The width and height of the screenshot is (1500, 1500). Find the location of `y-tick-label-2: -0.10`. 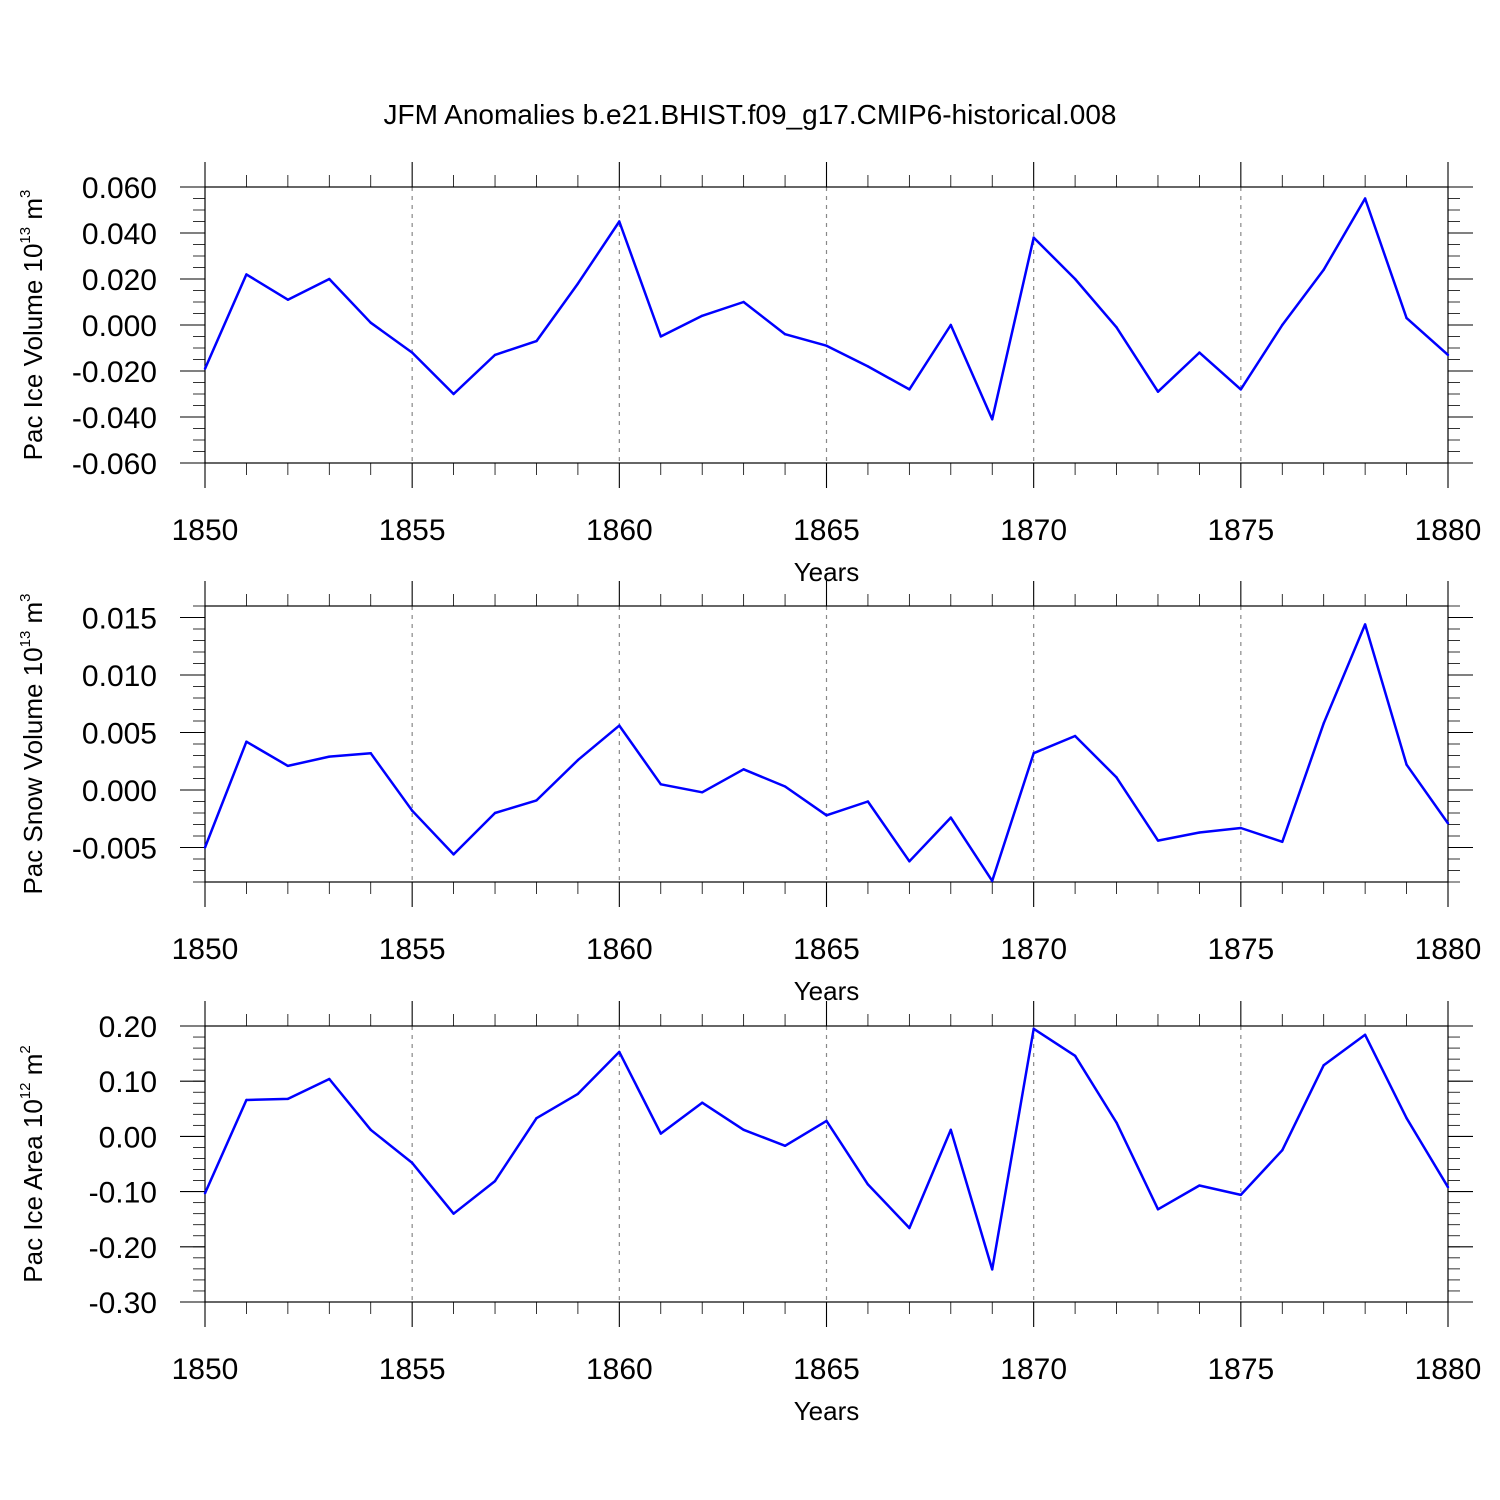

y-tick-label-2: -0.10 is located at coordinates (123, 1193).